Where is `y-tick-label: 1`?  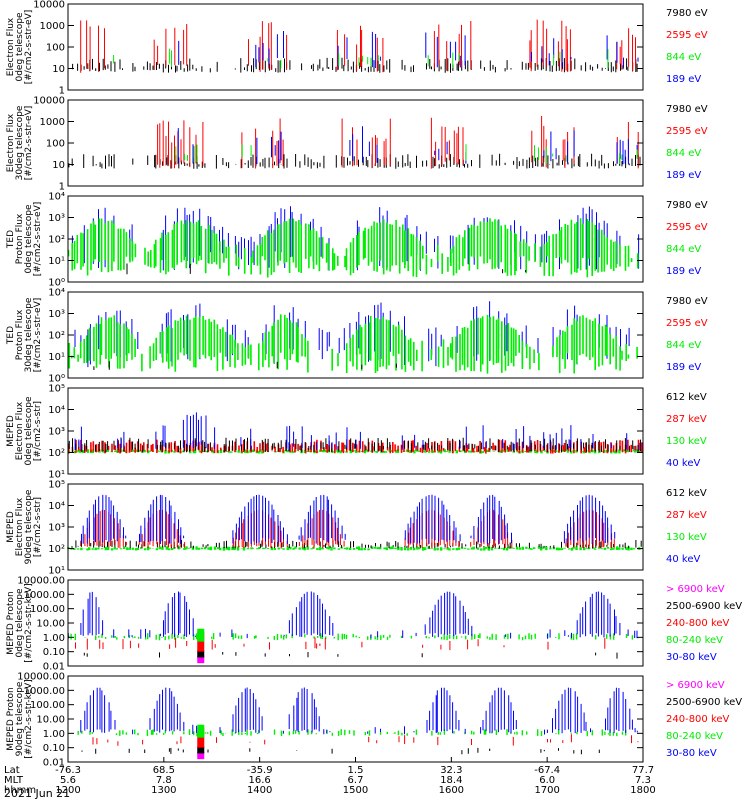
y-tick-label: 1 is located at coordinates (62, 187).